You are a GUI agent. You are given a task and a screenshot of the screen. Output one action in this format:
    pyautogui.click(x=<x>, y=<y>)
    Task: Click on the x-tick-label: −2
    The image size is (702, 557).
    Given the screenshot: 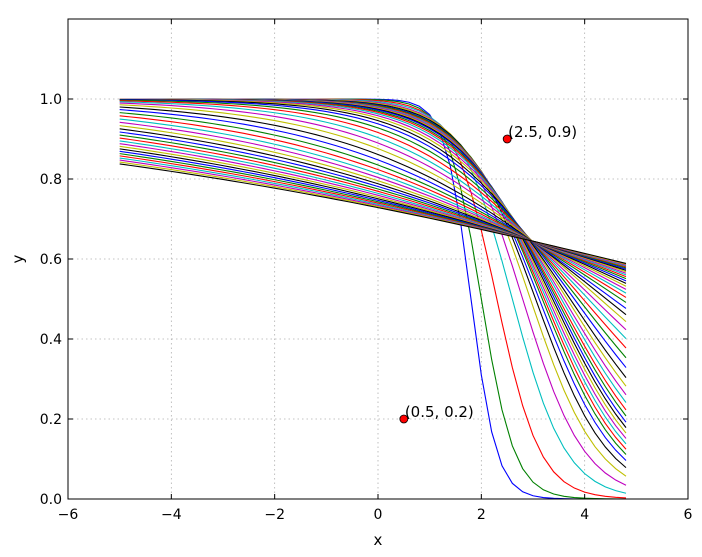 What is the action you would take?
    pyautogui.click(x=274, y=515)
    